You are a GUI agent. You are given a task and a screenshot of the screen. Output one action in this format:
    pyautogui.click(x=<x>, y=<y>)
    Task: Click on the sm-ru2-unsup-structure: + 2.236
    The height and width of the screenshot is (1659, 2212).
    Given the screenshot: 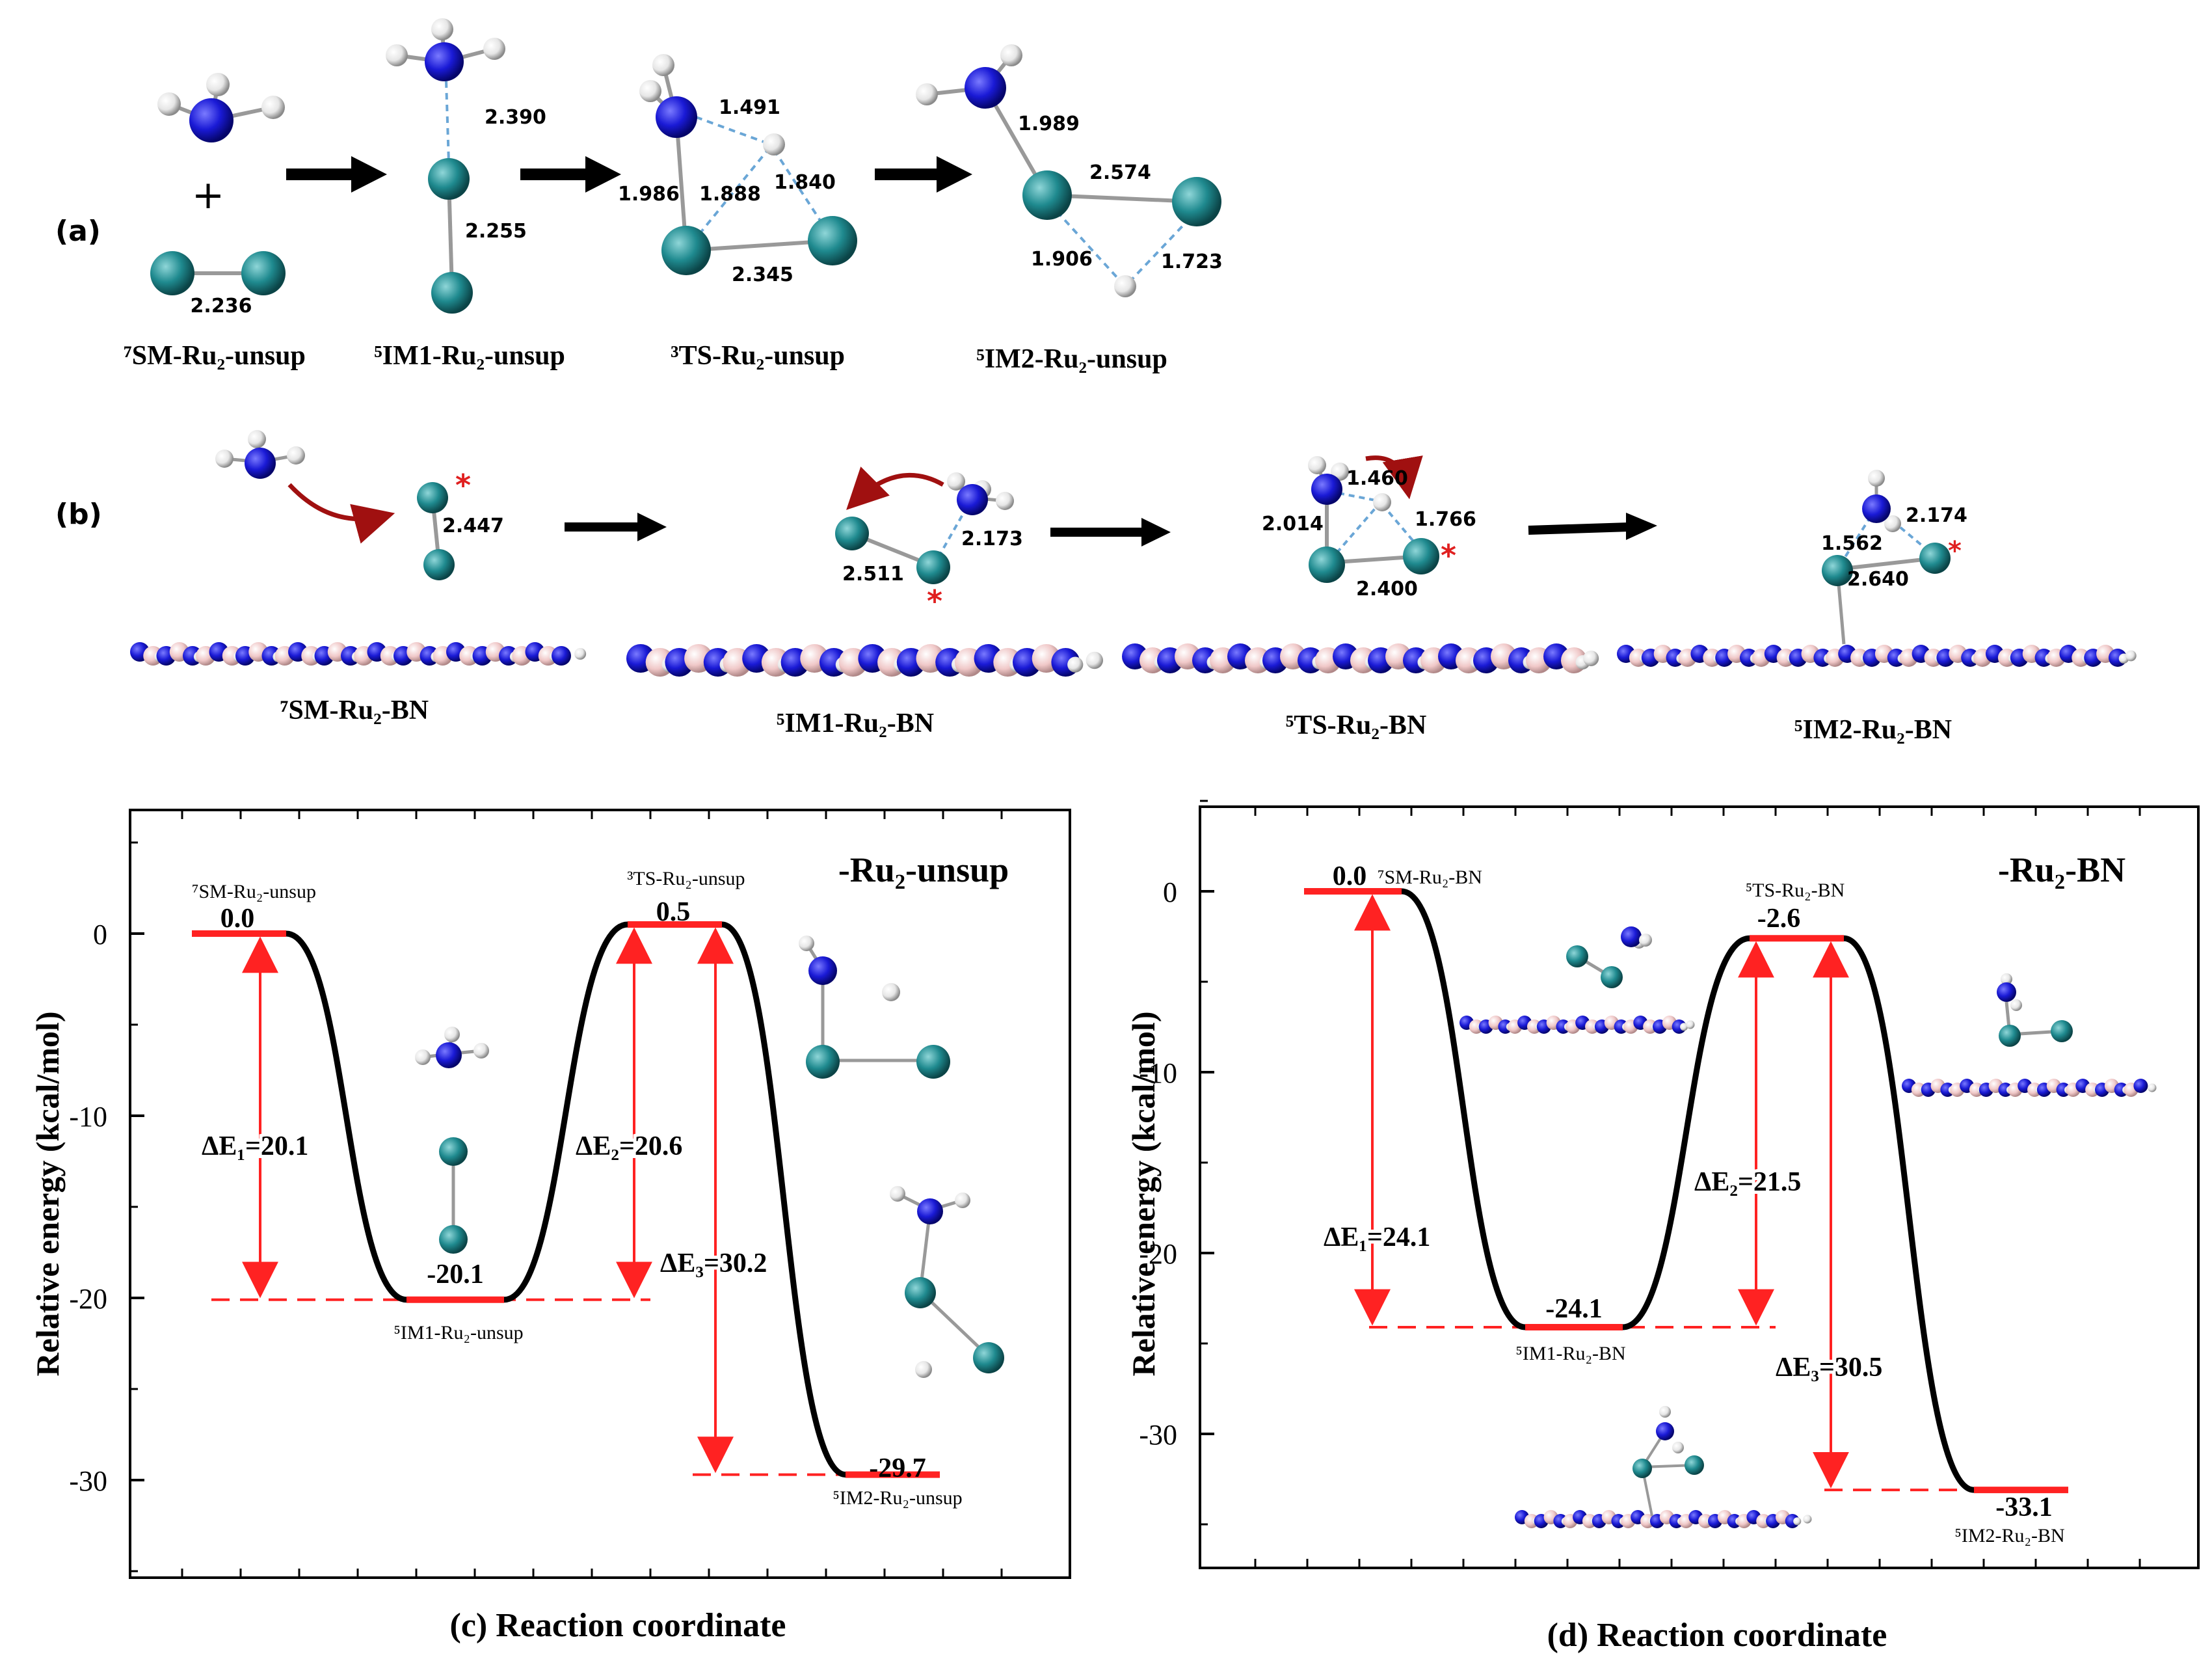 What is the action you would take?
    pyautogui.click(x=218, y=195)
    